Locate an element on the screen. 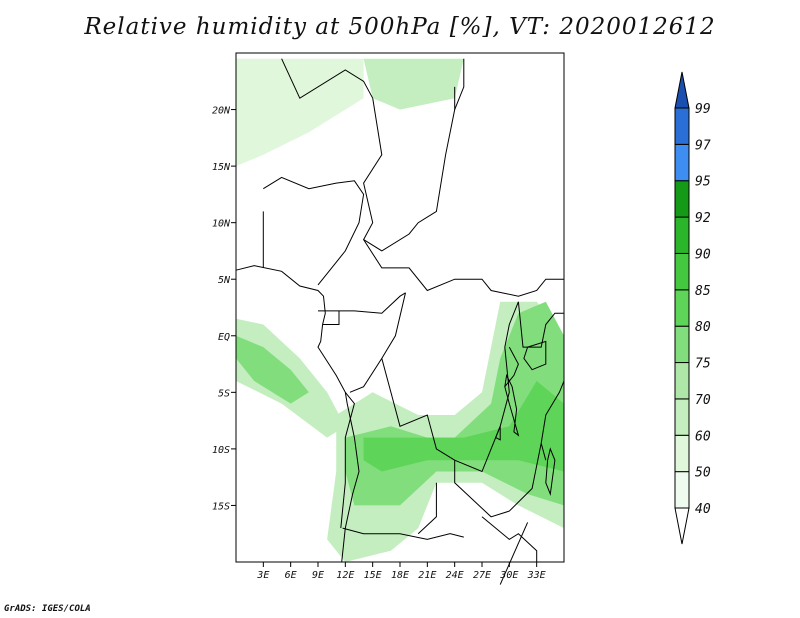 This screenshot has height=618, width=800. colorbar: 40 50 60 70 75 80 85 90 92 95 97 99 is located at coordinates (692, 308).